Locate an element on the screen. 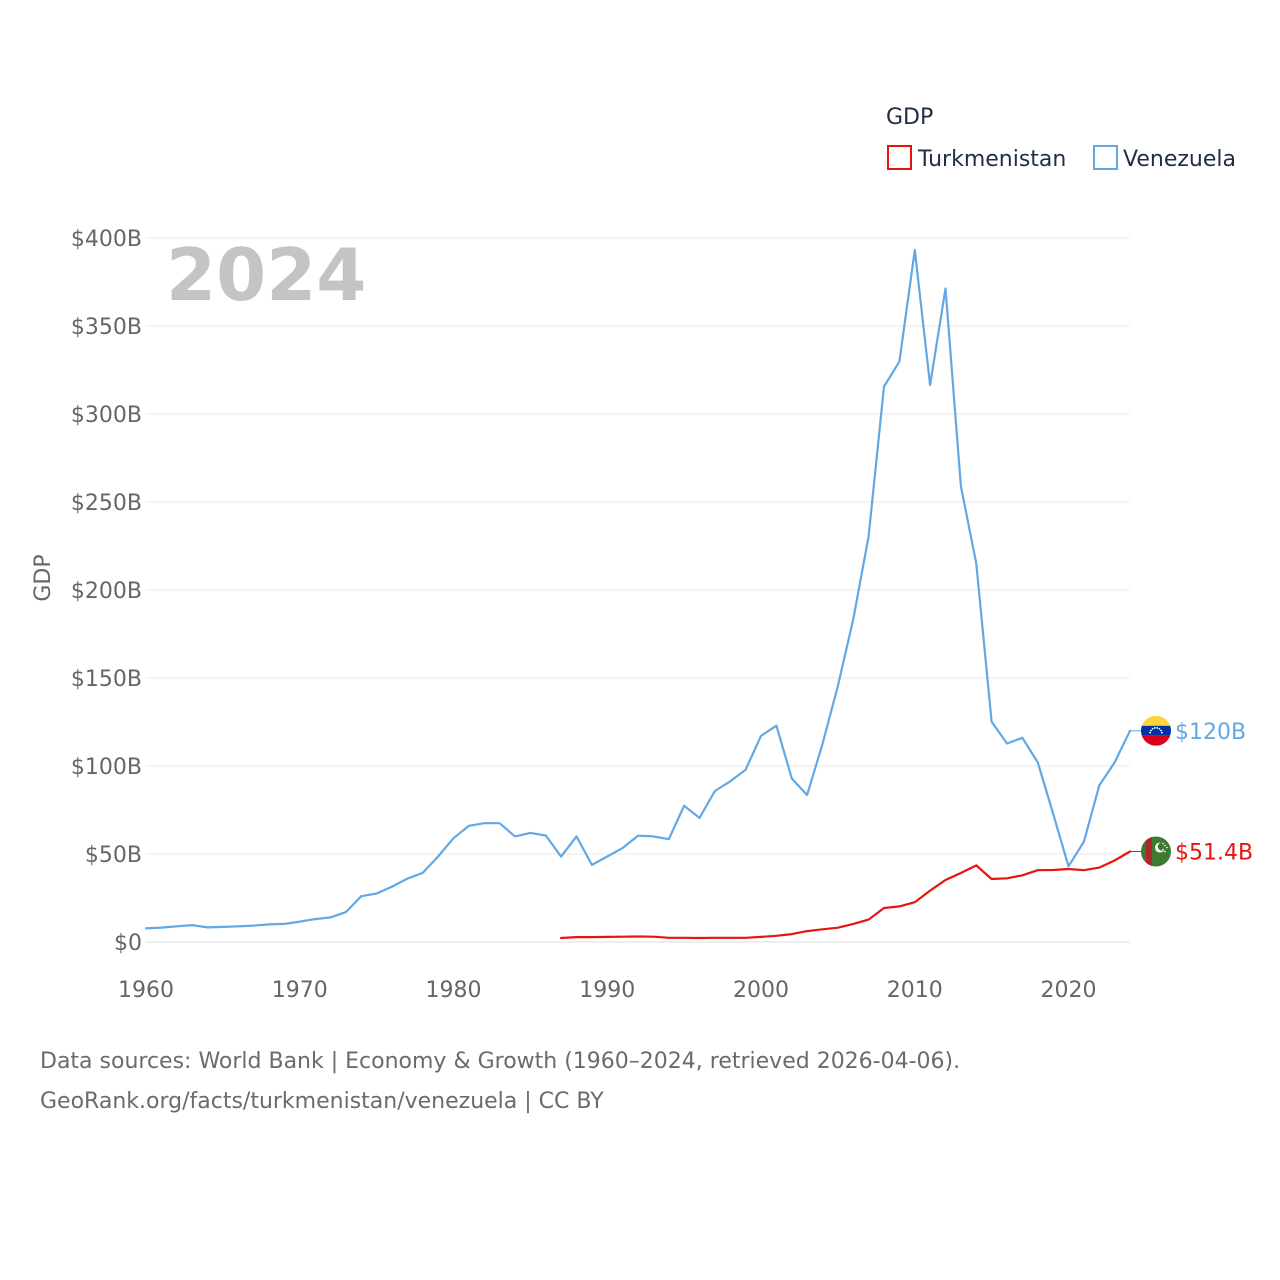 The image size is (1280, 1280). x-tick-label: 1990 is located at coordinates (607, 990).